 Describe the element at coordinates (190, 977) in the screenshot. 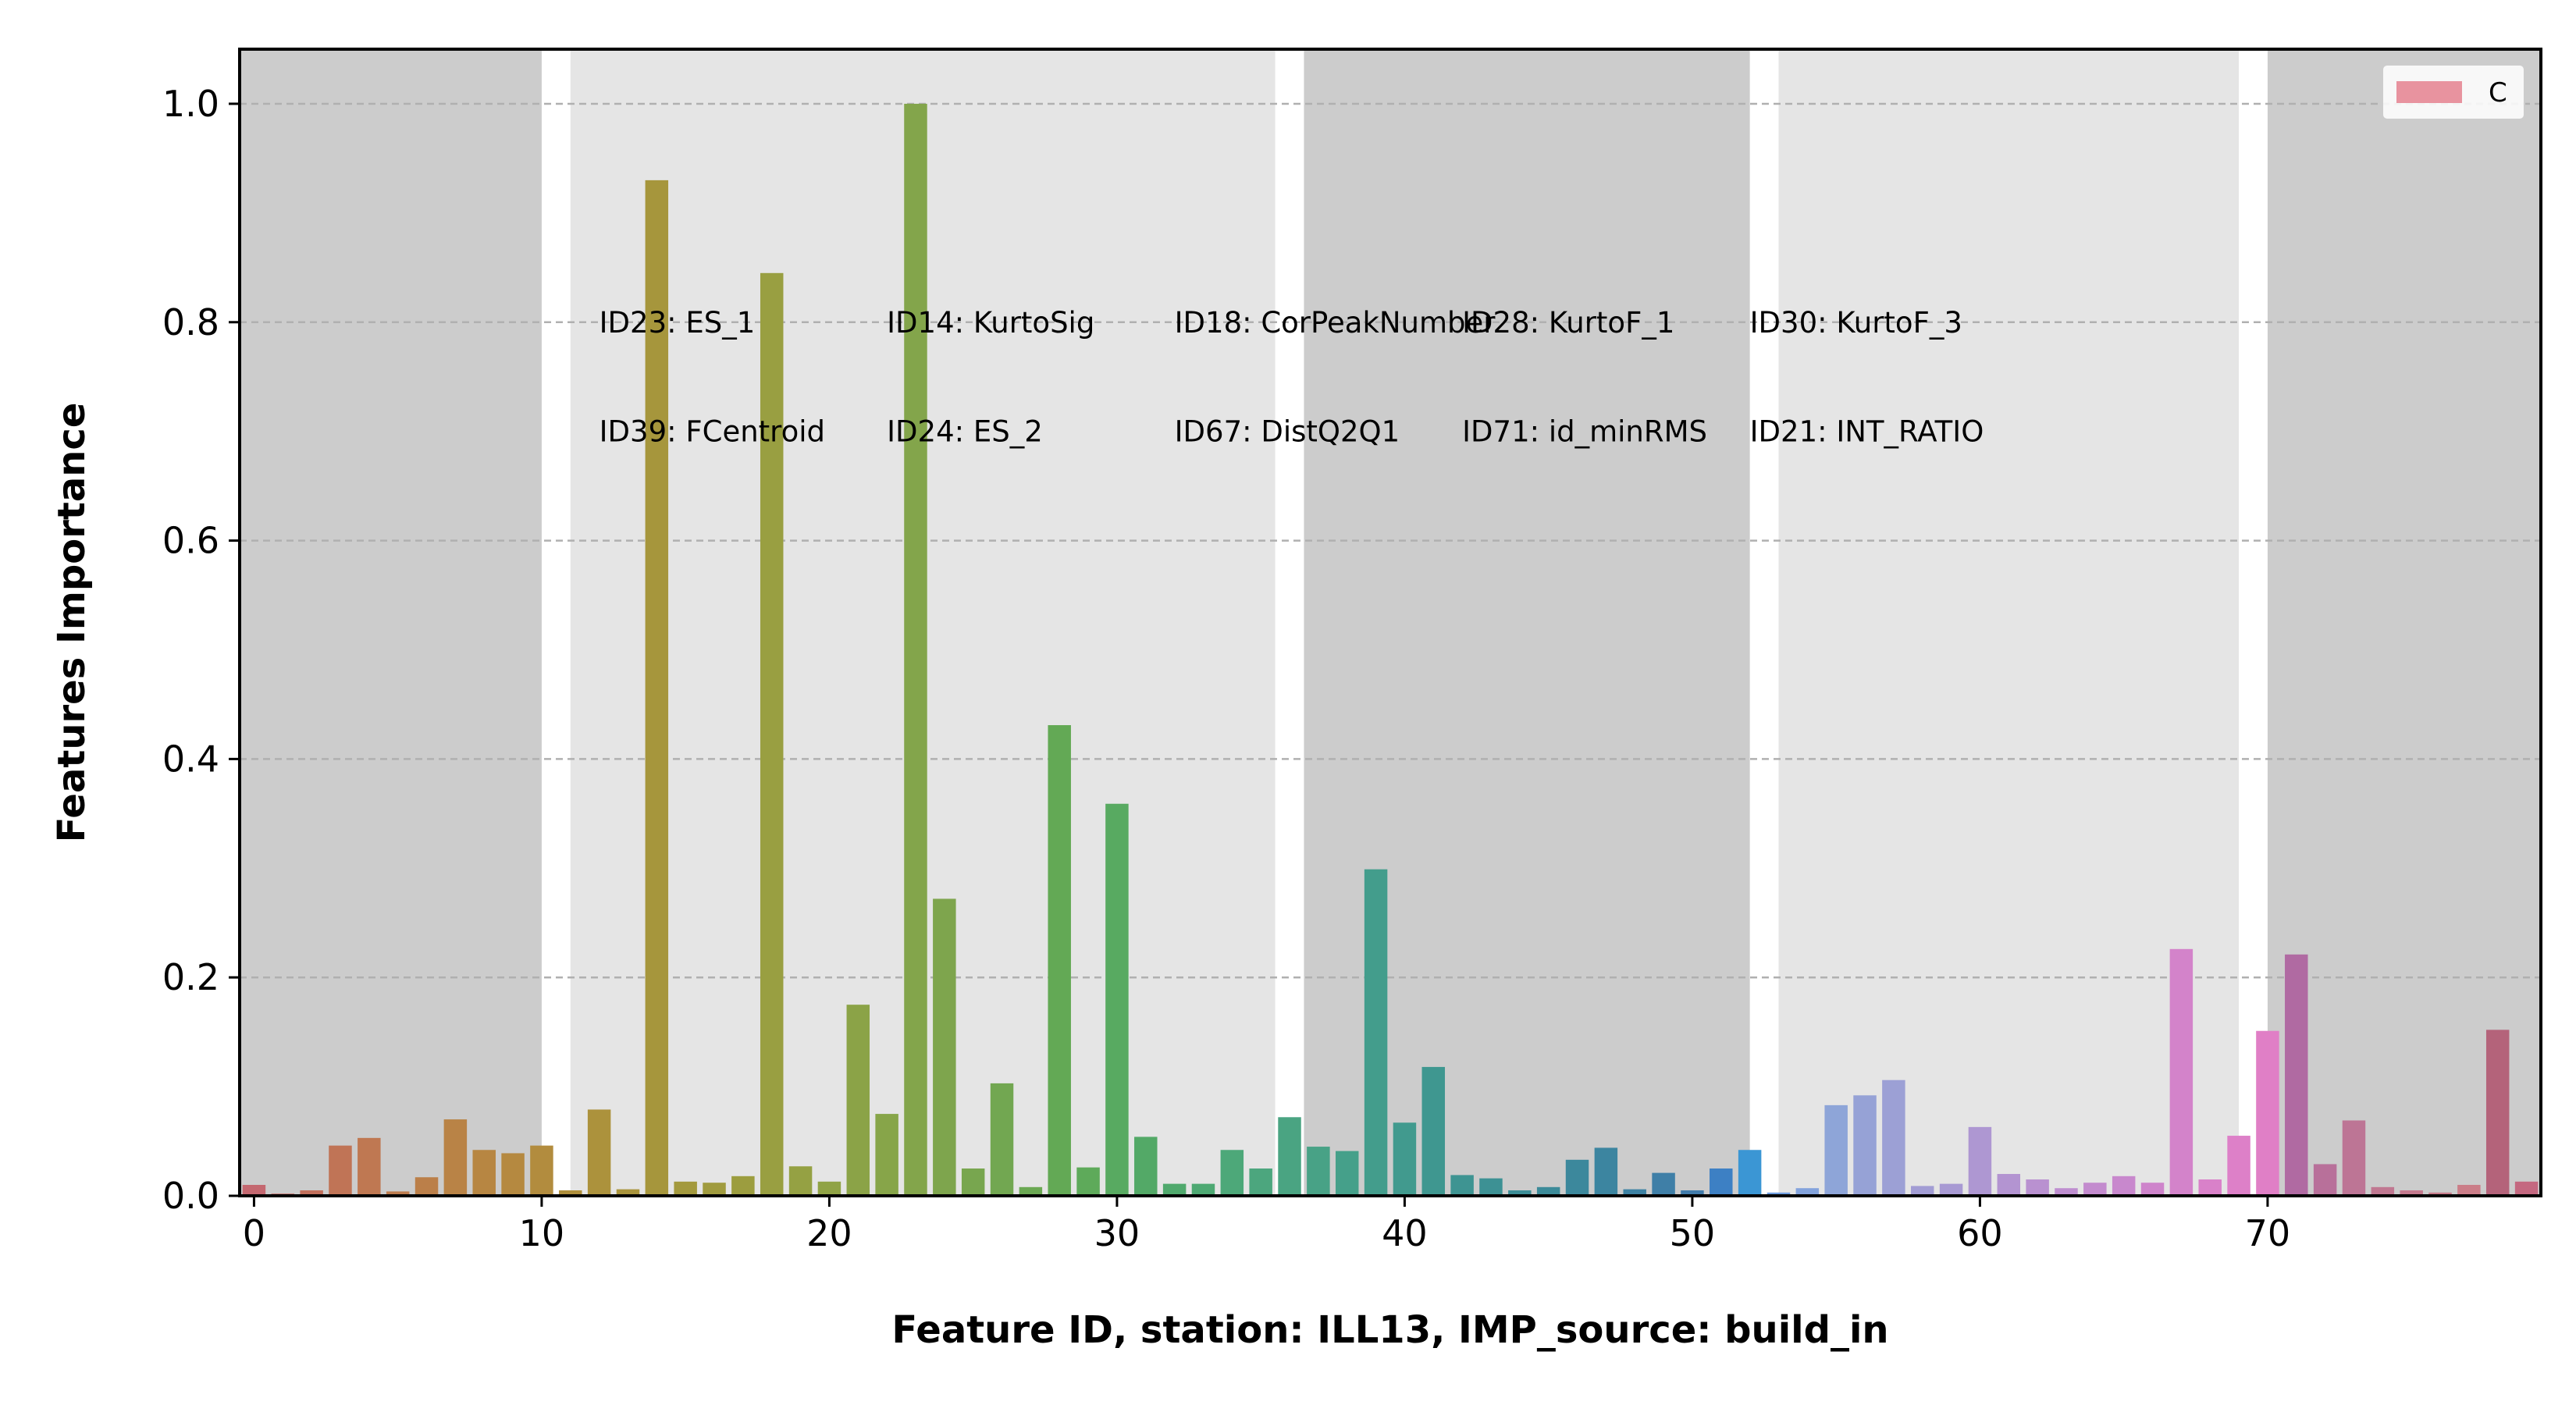

I see `y-tick-label-1: 0.2` at that location.